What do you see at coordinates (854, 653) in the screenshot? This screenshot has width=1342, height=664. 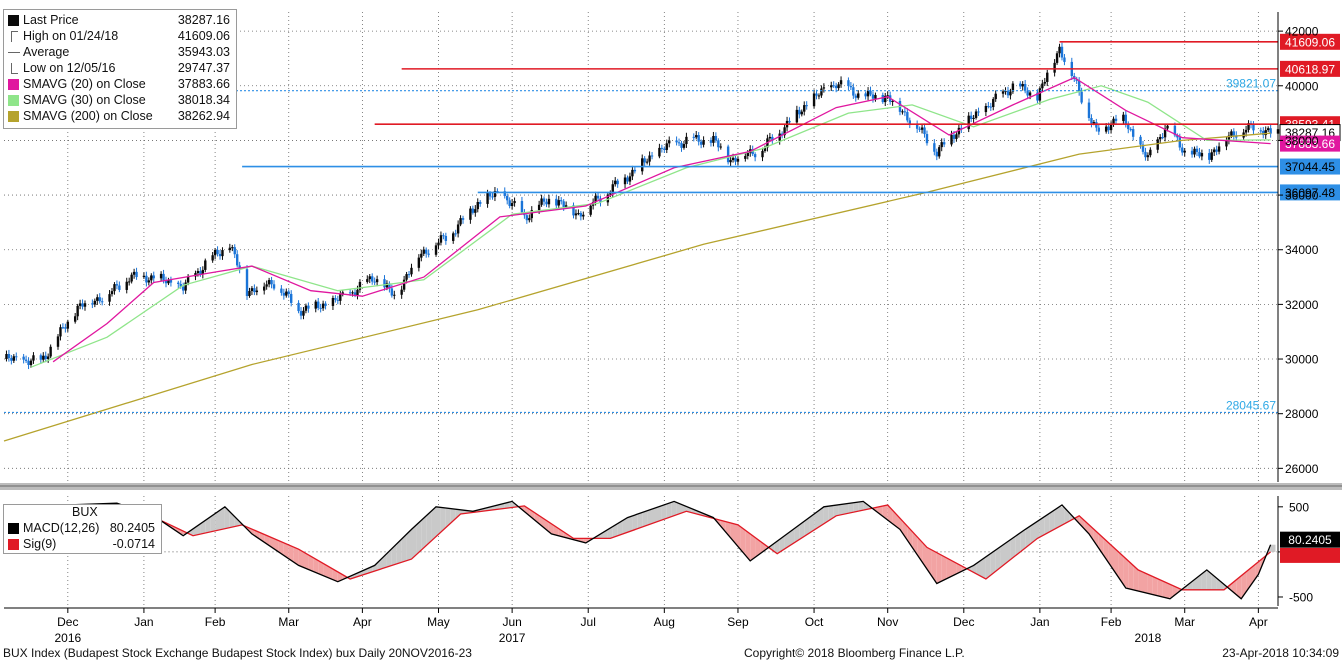 I see `footer-copyright: Copyright© 2018 Bloomberg Finance L.P.` at bounding box center [854, 653].